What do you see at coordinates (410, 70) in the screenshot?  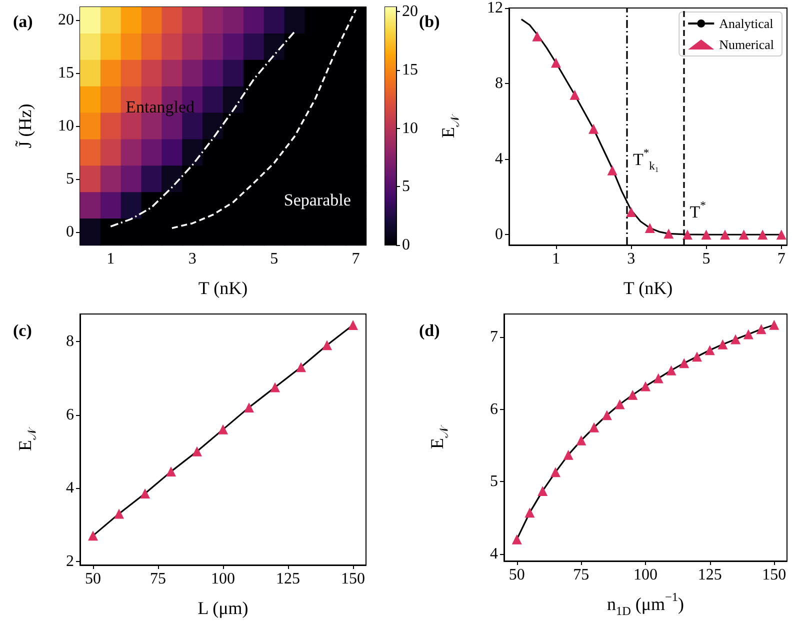 I see `color-bar-label: 15` at bounding box center [410, 70].